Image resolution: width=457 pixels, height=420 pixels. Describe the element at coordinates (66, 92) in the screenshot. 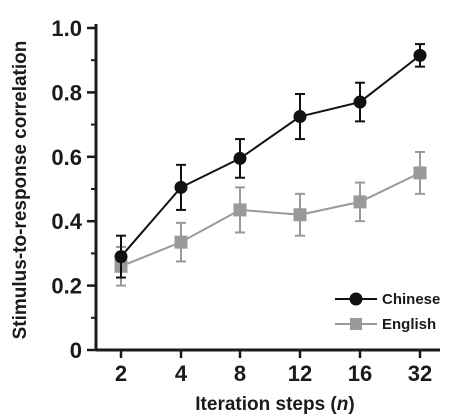

I see `y-tick-label: 0.8` at that location.